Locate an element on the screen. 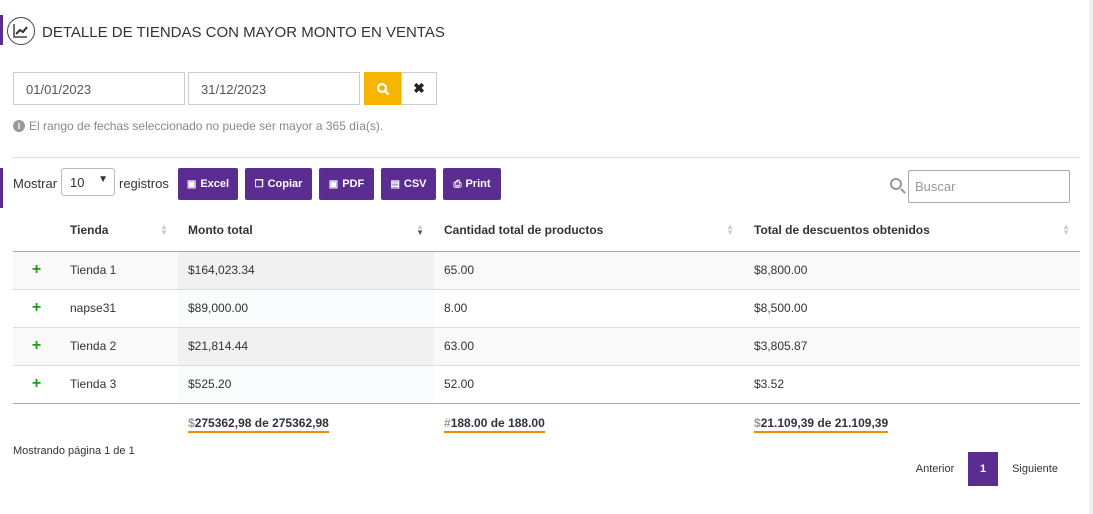 The image size is (1093, 514). previous-page-button: Anterior is located at coordinates (935, 469).